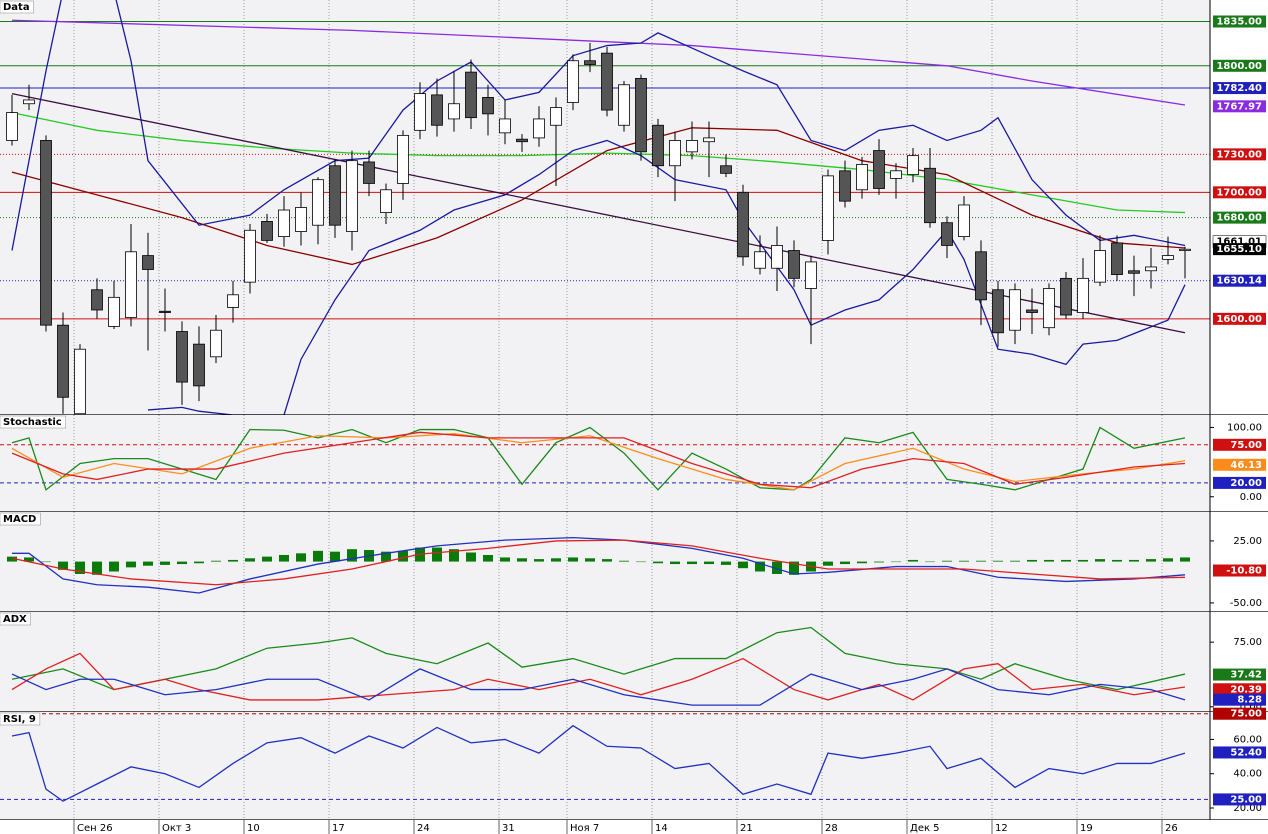 This screenshot has width=1268, height=834. I want to click on pane, so click(598, 562).